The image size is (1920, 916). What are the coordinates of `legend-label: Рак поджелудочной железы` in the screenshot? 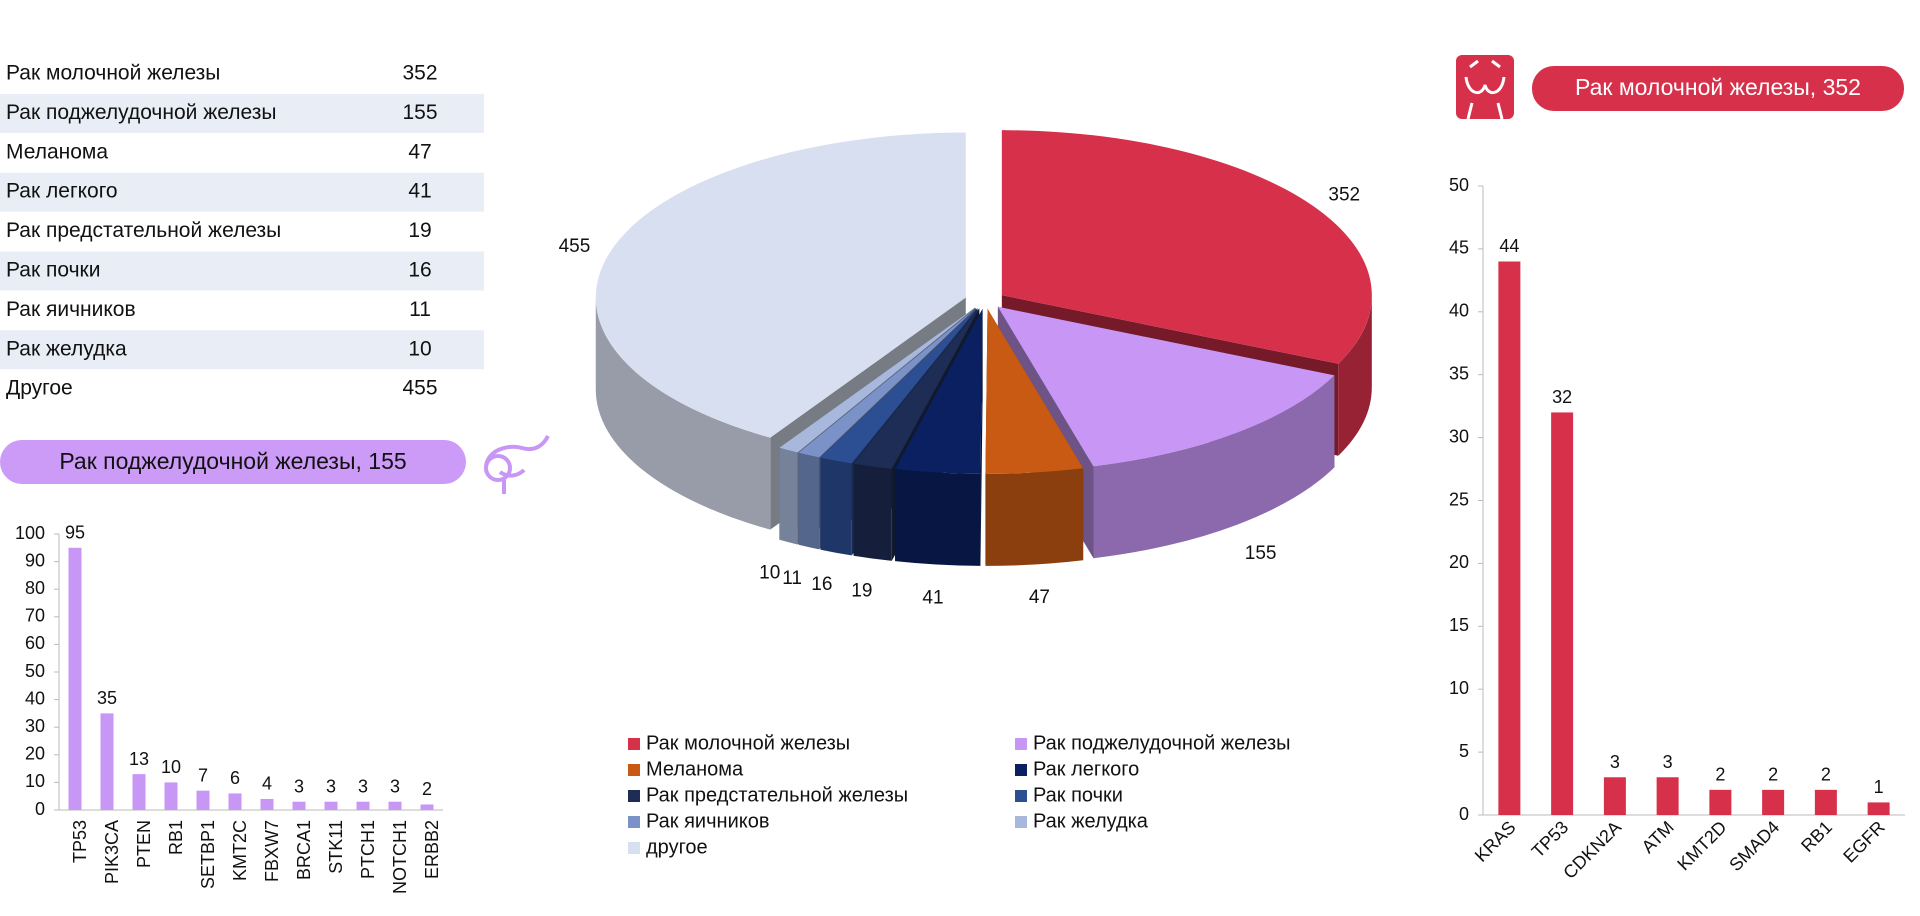 It's located at (1162, 743).